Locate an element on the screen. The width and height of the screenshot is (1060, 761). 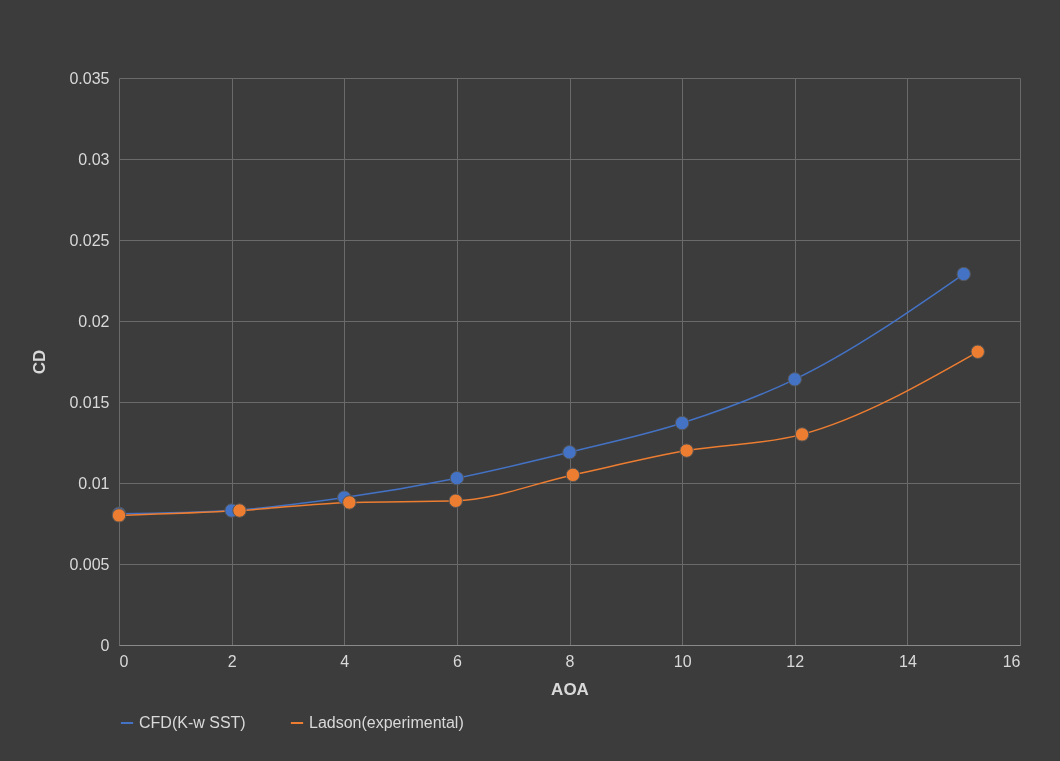
y-tick-label: 0.035 is located at coordinates (89, 78).